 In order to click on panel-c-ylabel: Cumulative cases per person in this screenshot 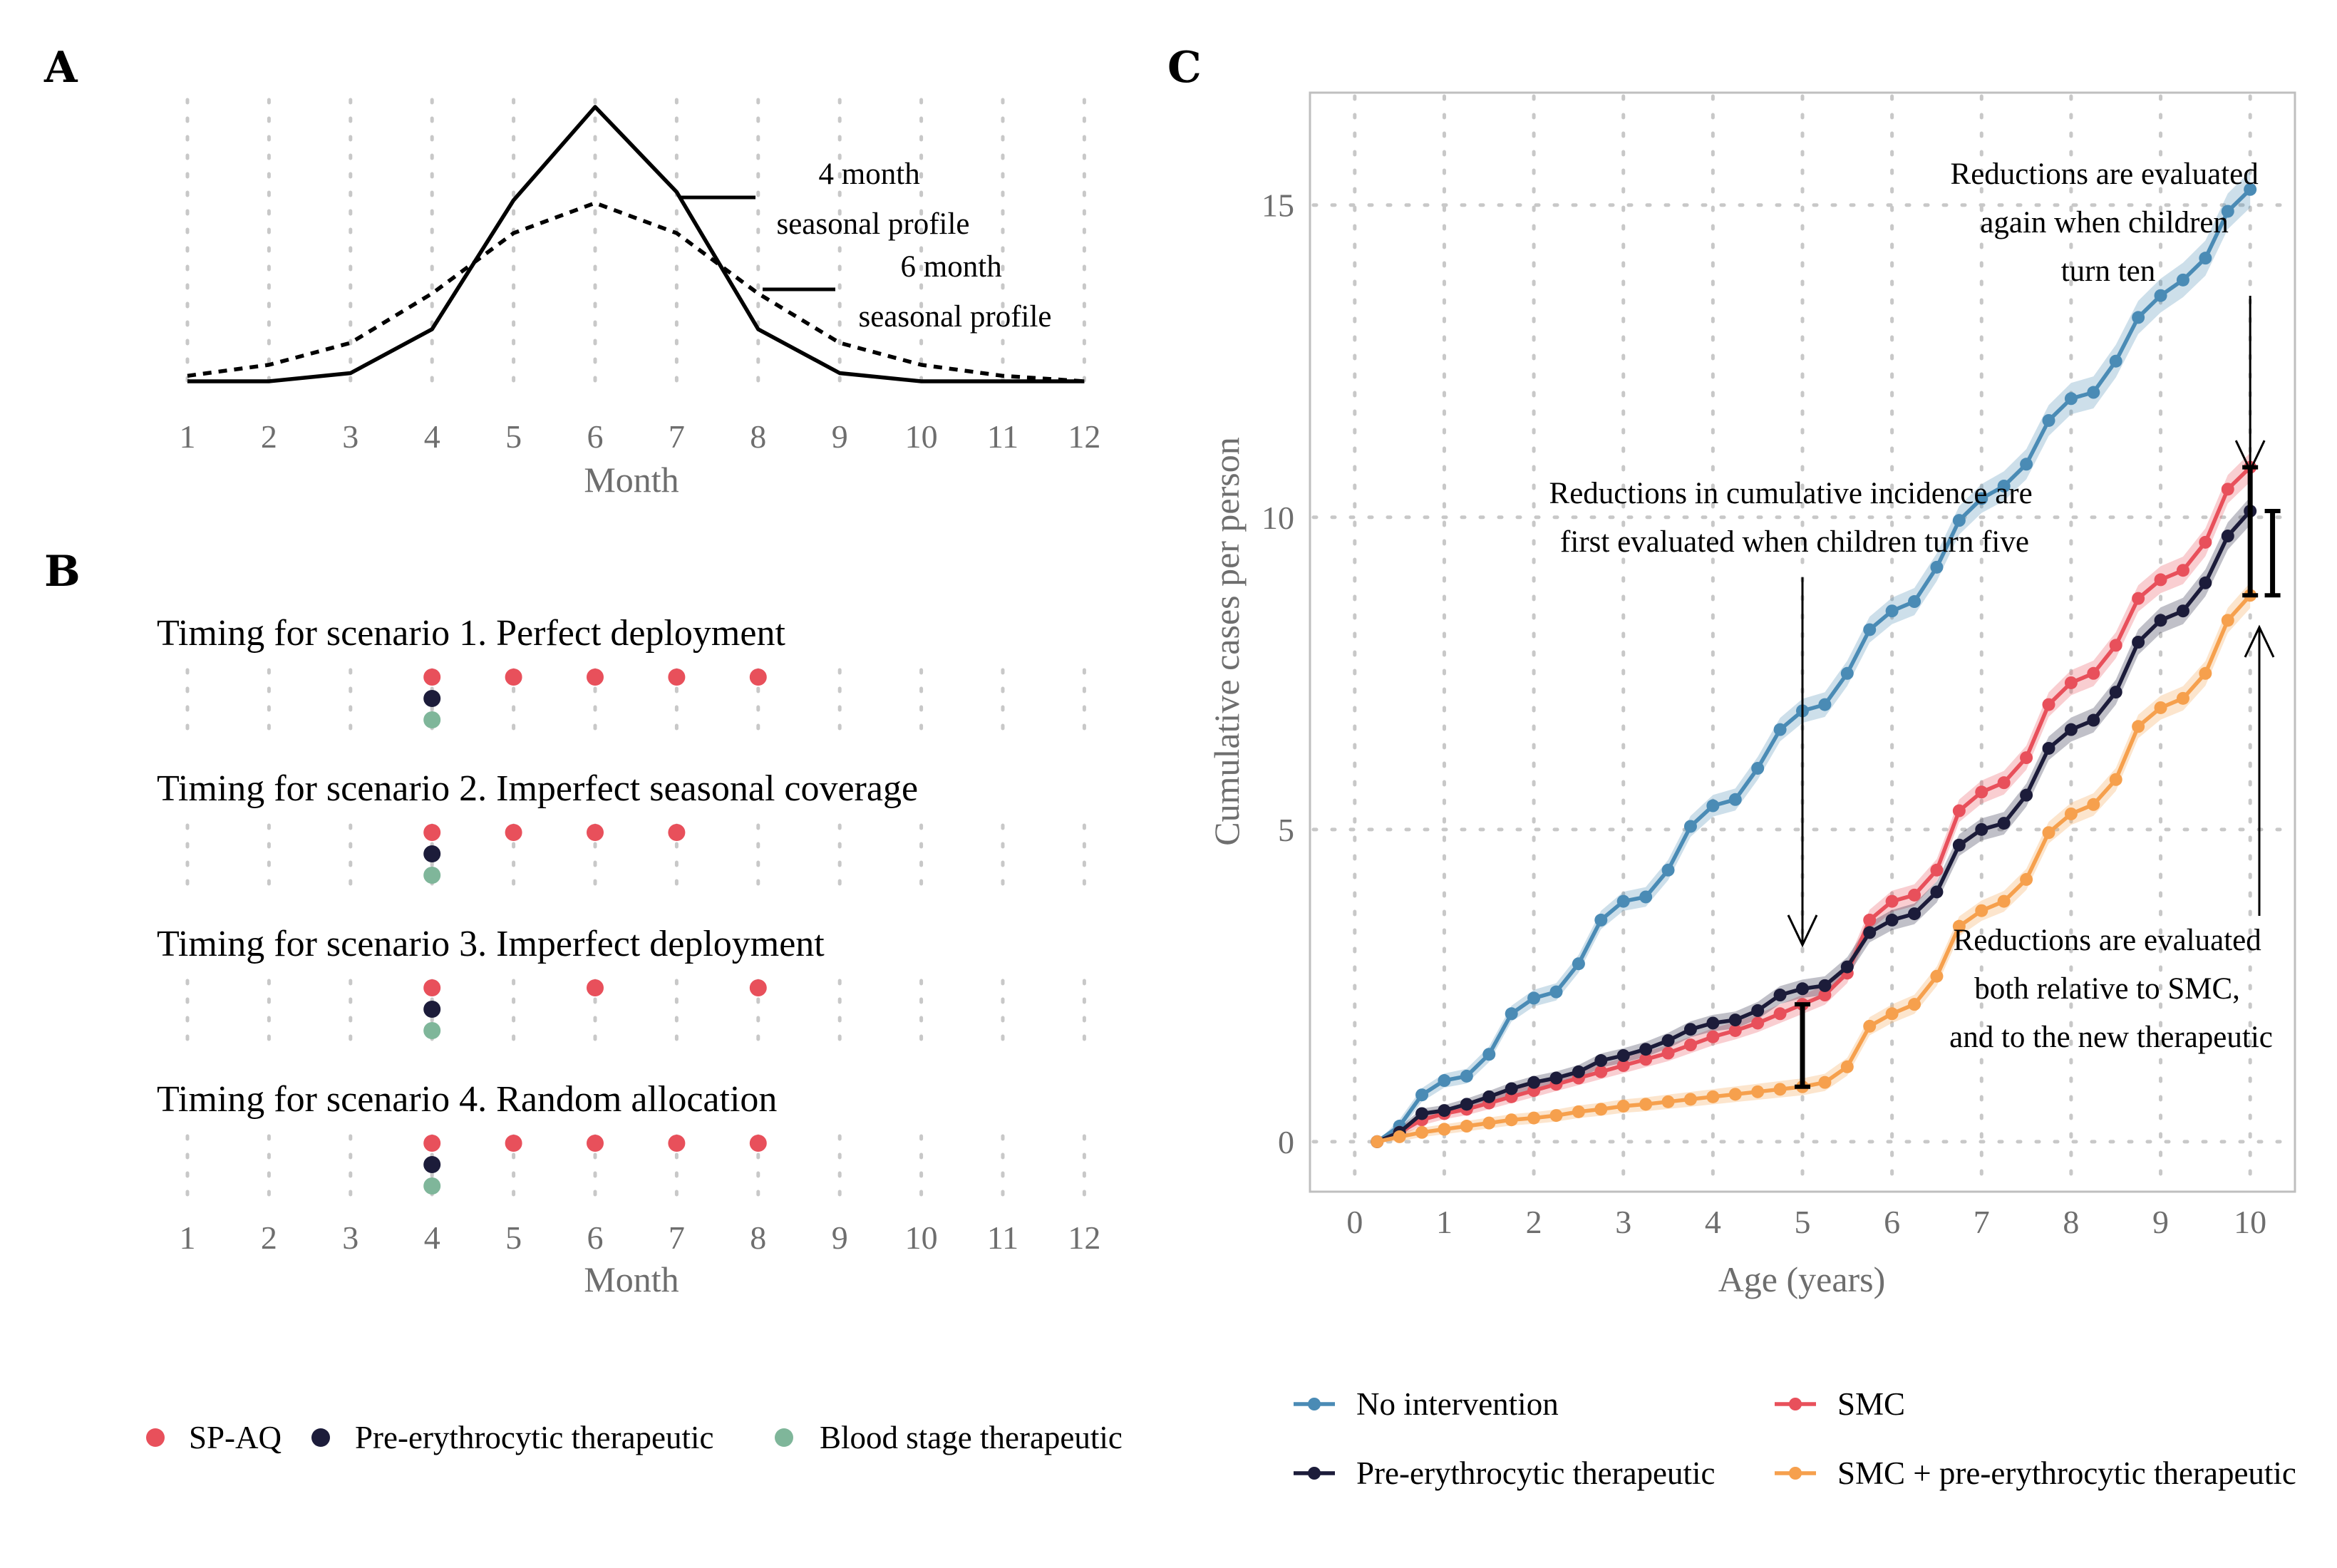, I will do `click(1227, 641)`.